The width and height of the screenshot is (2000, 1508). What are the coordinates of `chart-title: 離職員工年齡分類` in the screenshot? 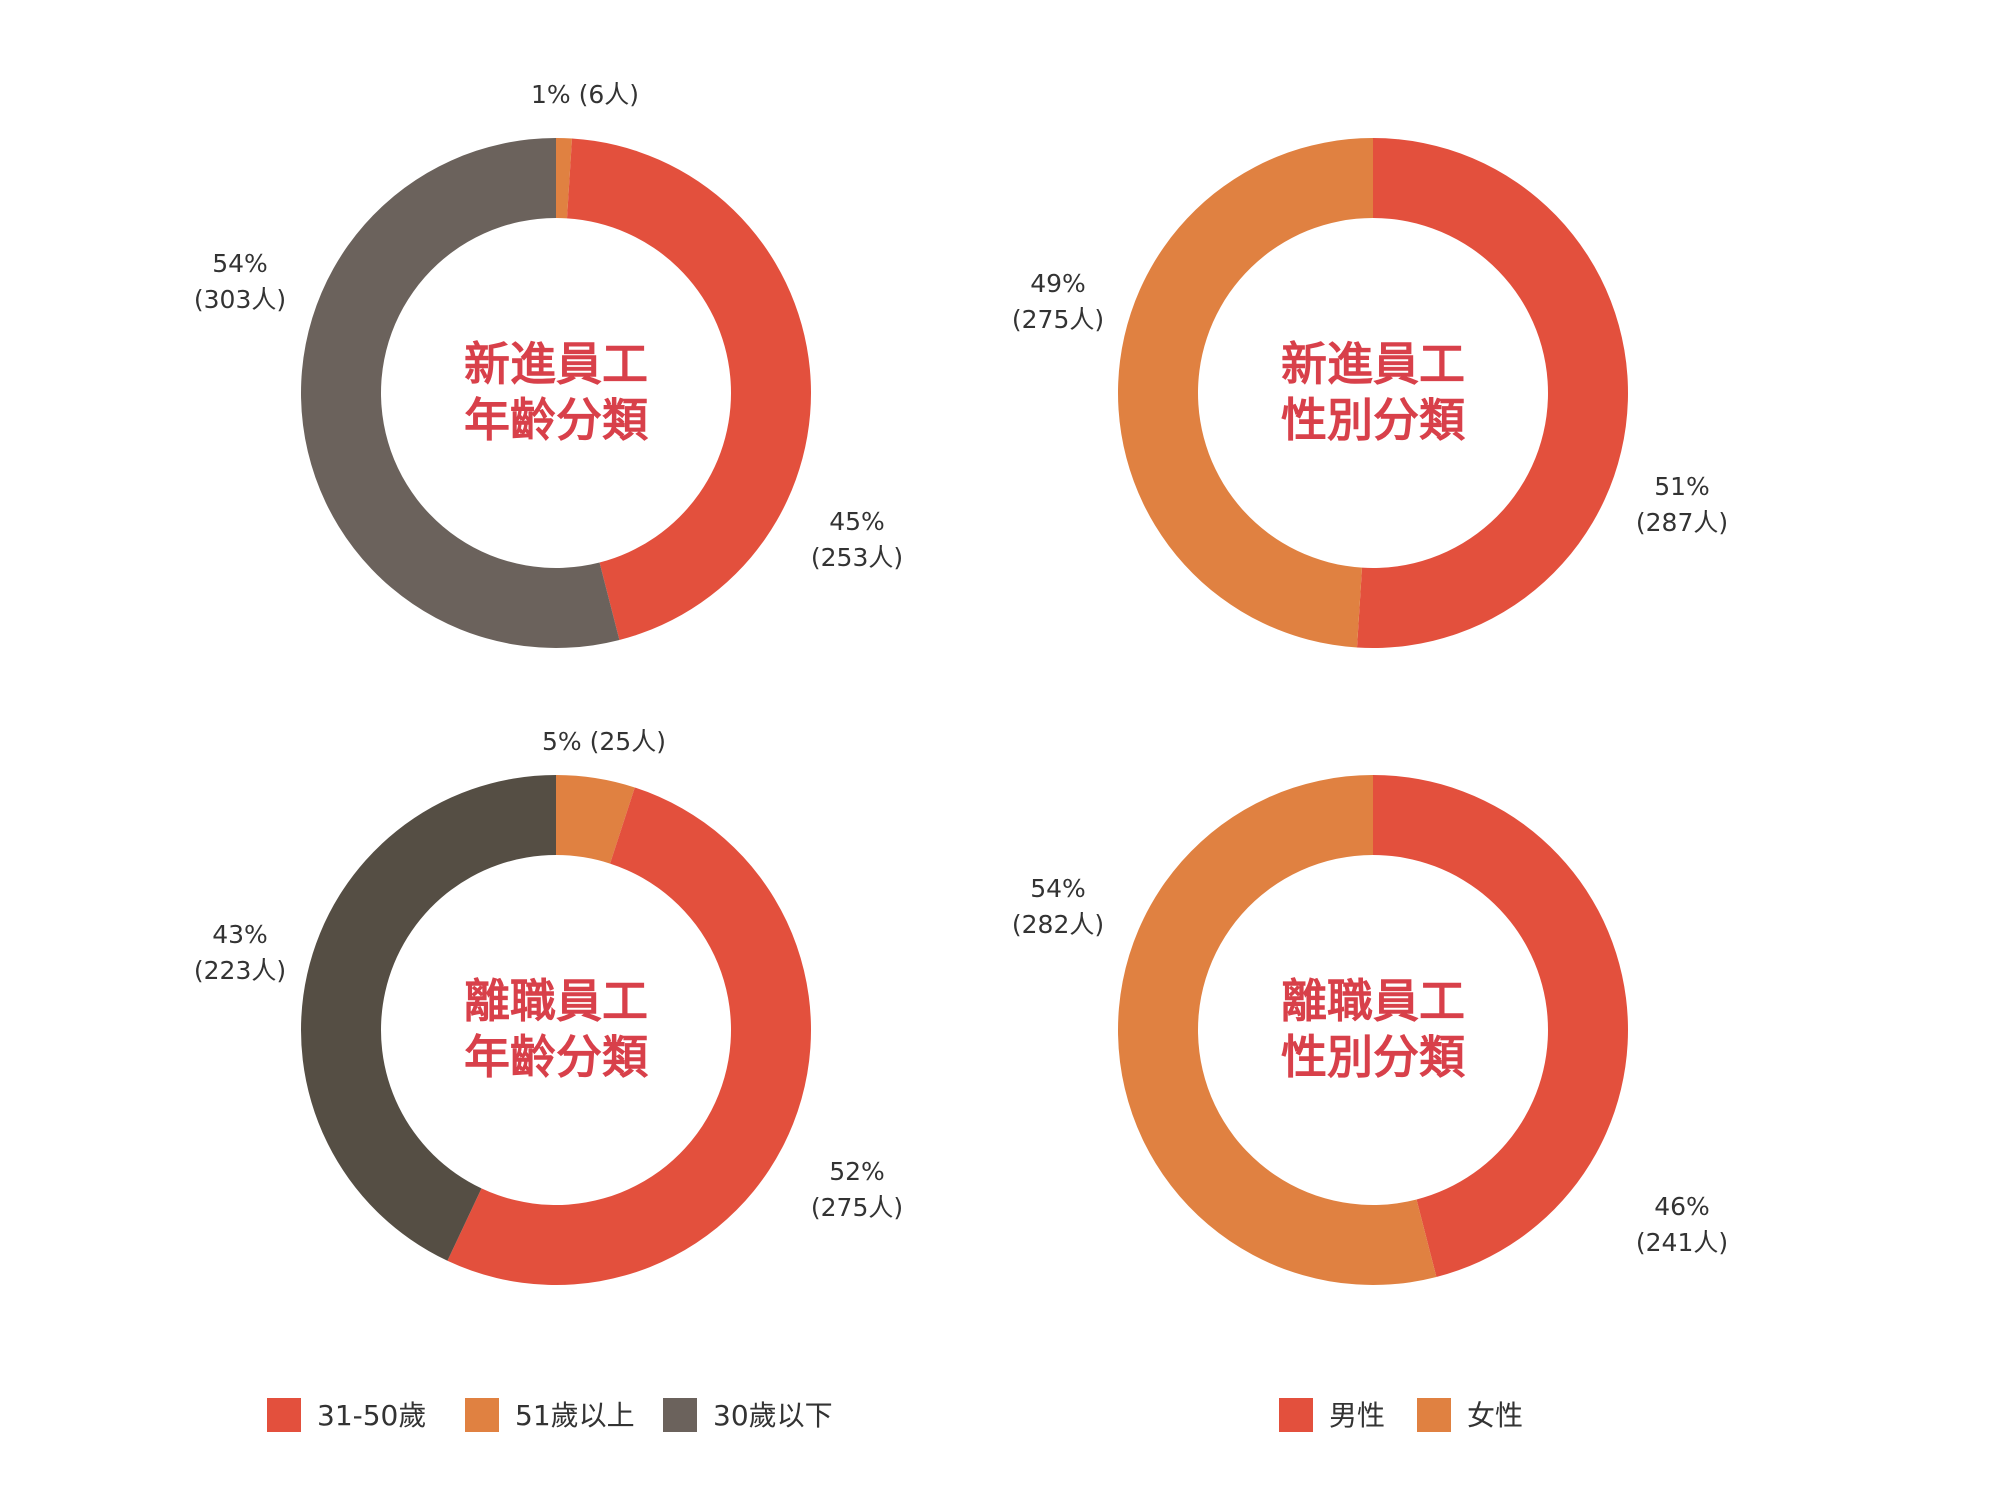 It's located at (556, 1029).